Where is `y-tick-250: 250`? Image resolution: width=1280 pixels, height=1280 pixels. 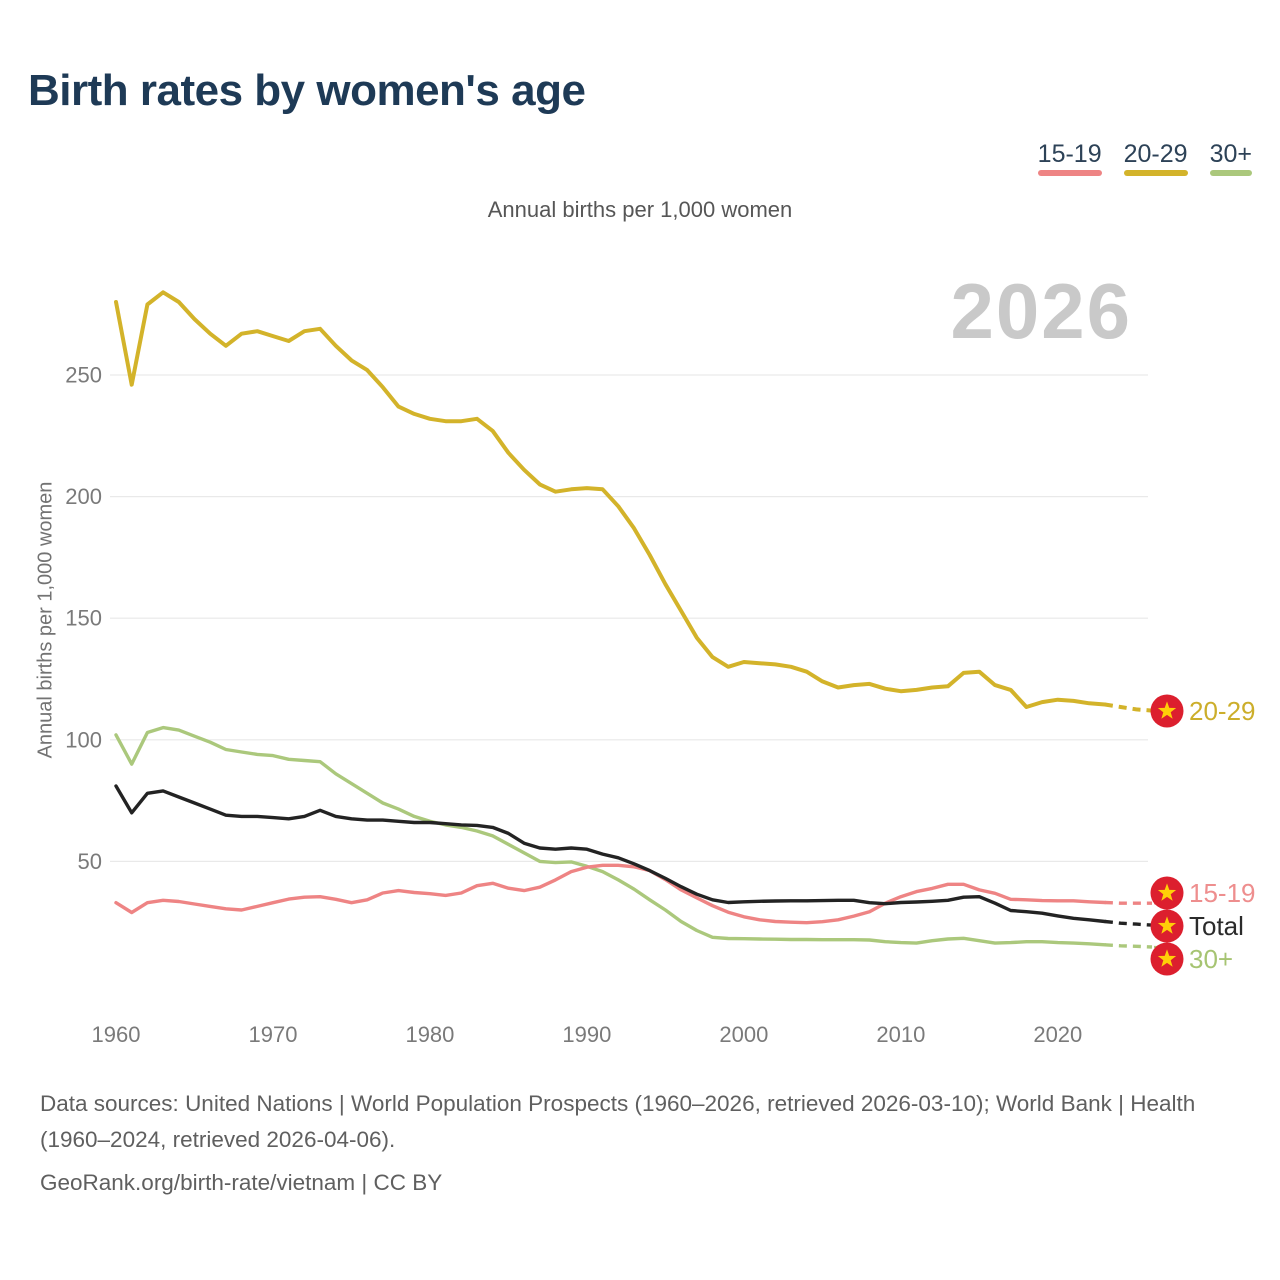
y-tick-250: 250 is located at coordinates (83, 375).